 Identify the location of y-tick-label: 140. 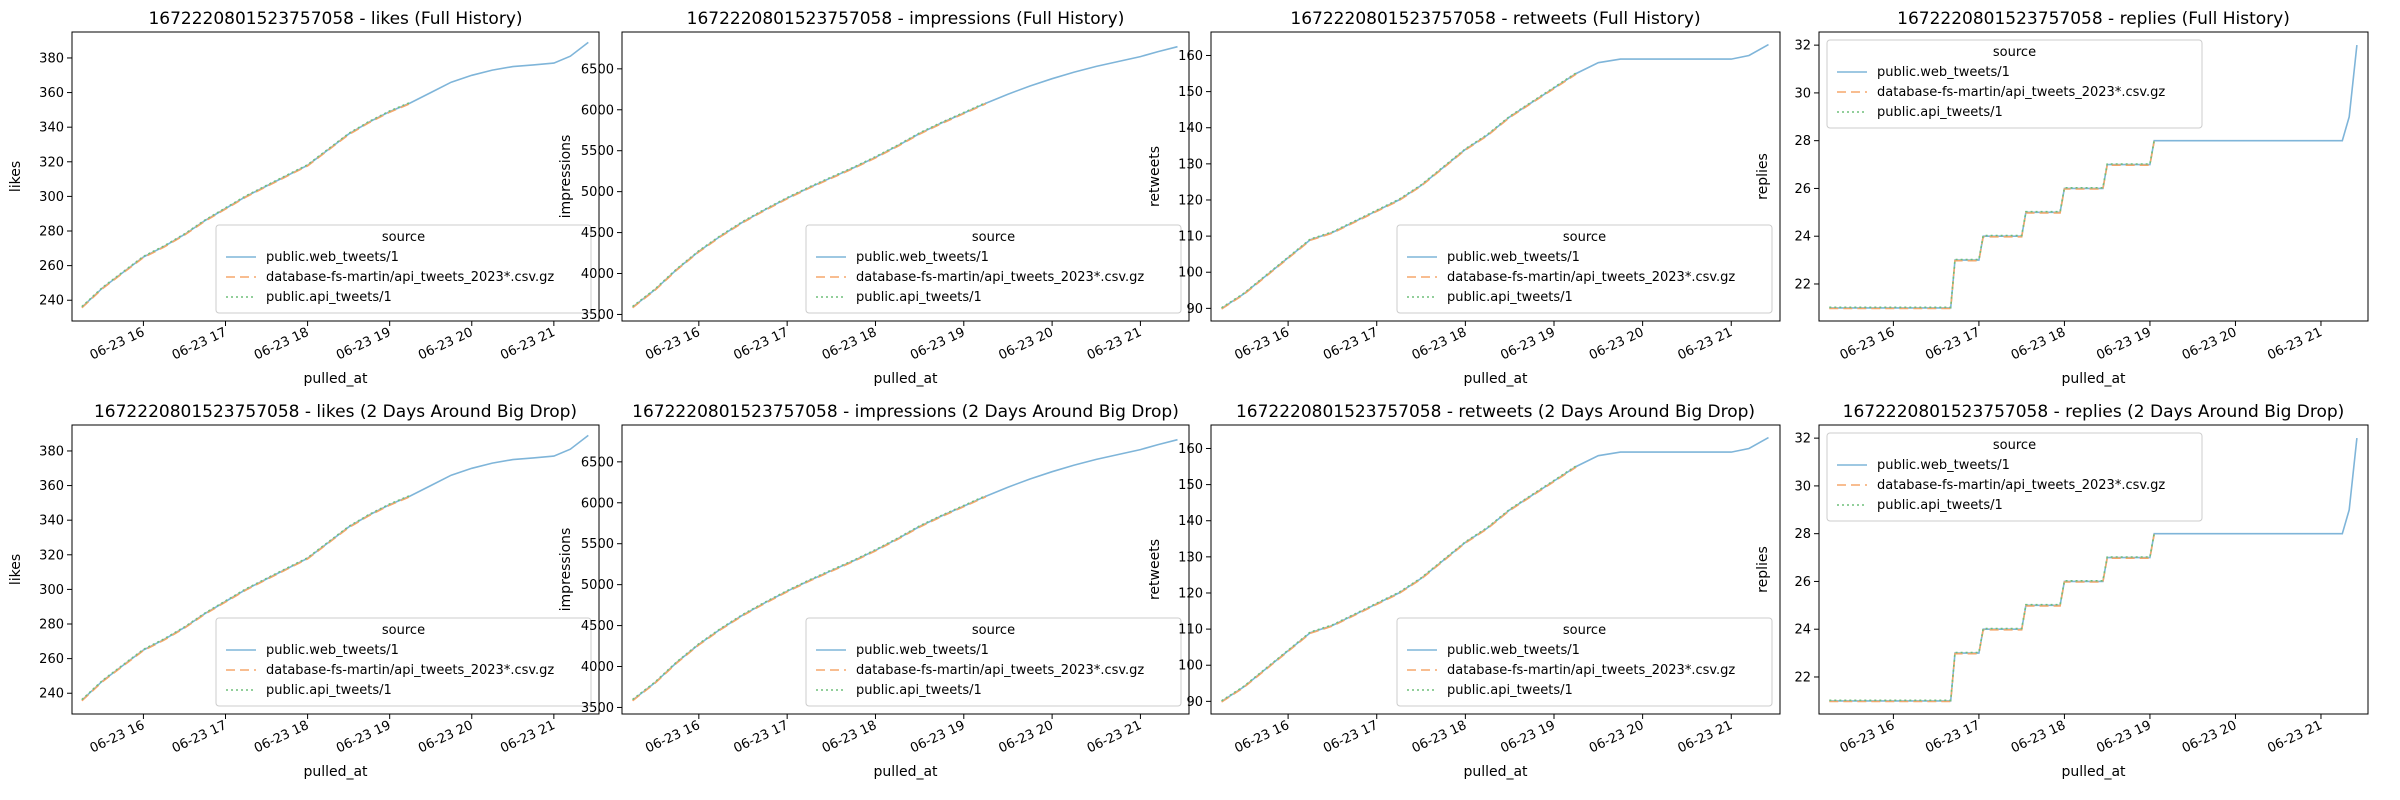
(1190, 128).